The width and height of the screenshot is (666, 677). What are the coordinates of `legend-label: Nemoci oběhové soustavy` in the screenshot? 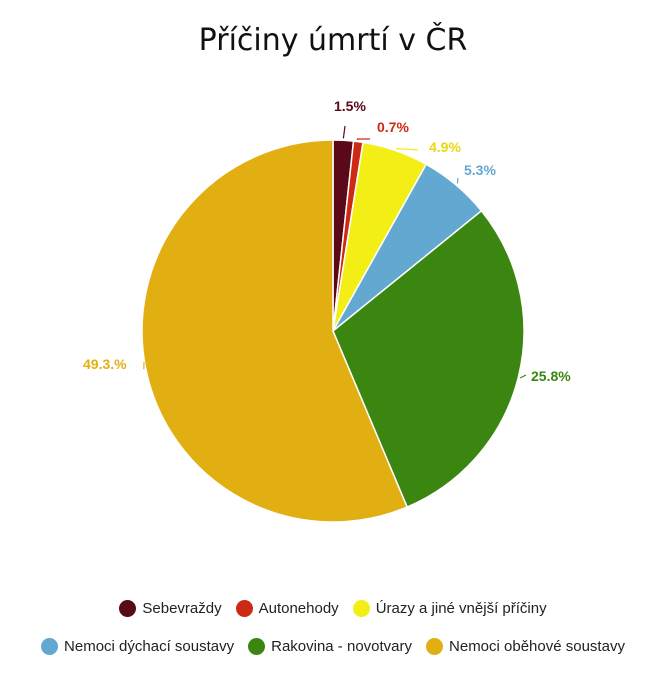 It's located at (537, 646).